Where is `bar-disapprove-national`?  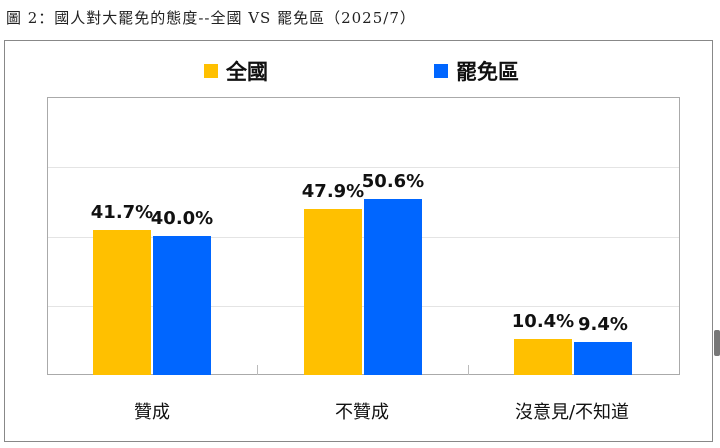 bar-disapprove-national is located at coordinates (333, 292).